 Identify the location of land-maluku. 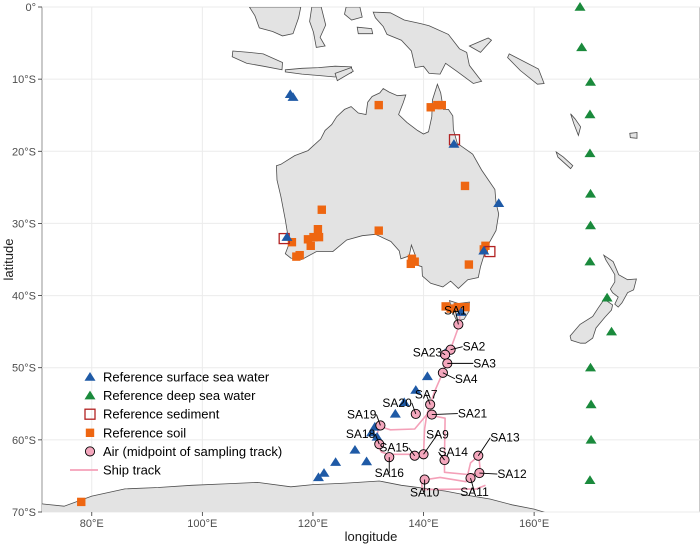
(353, 14).